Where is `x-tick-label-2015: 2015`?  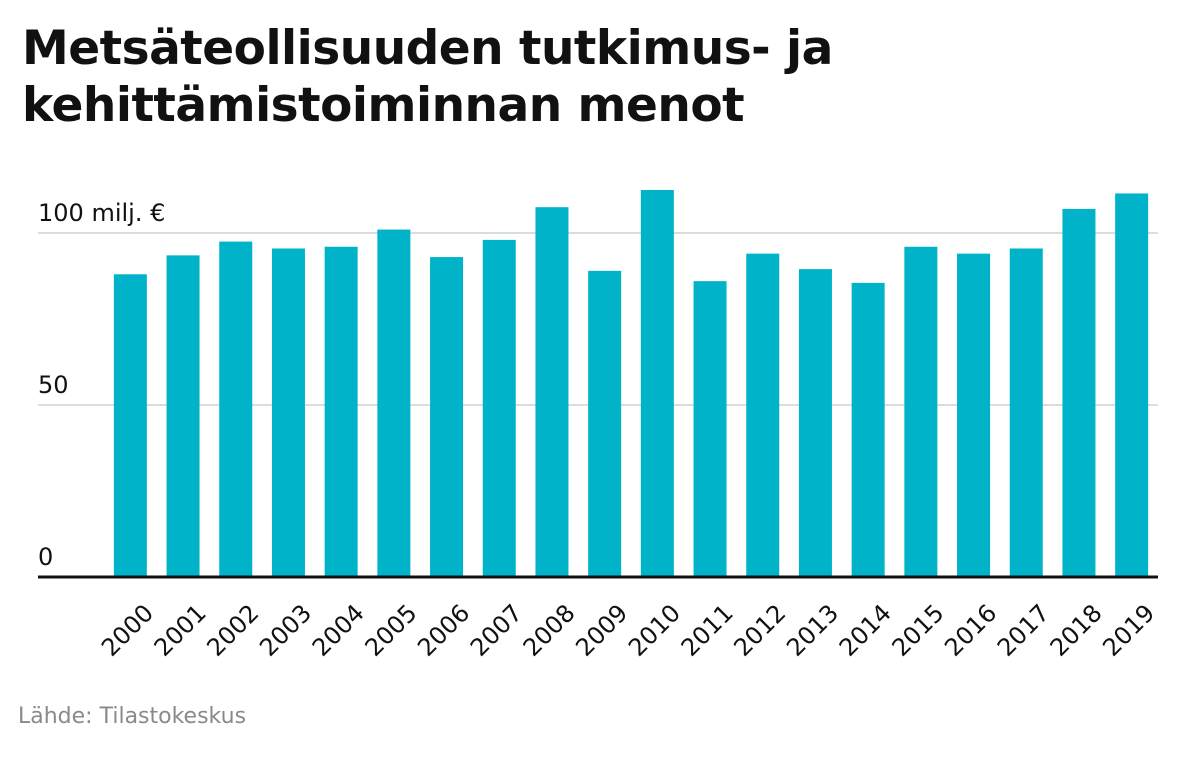 x-tick-label-2015: 2015 is located at coordinates (918, 630).